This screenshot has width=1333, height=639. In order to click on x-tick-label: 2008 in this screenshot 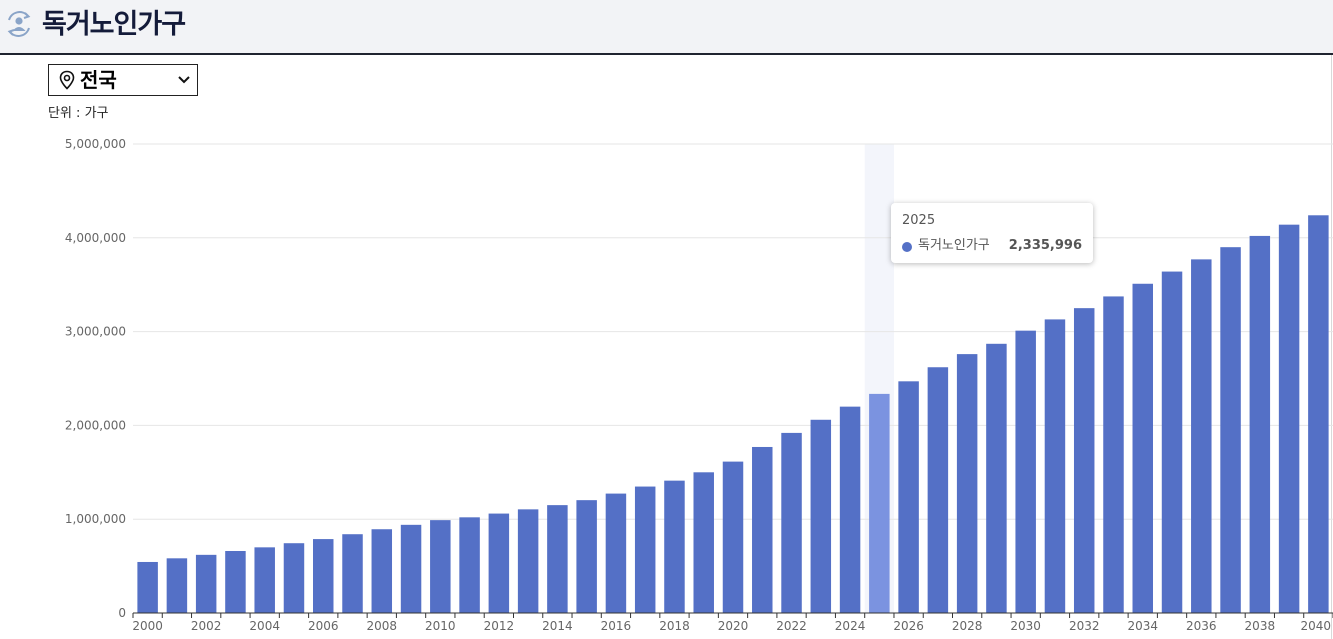, I will do `click(382, 626)`.